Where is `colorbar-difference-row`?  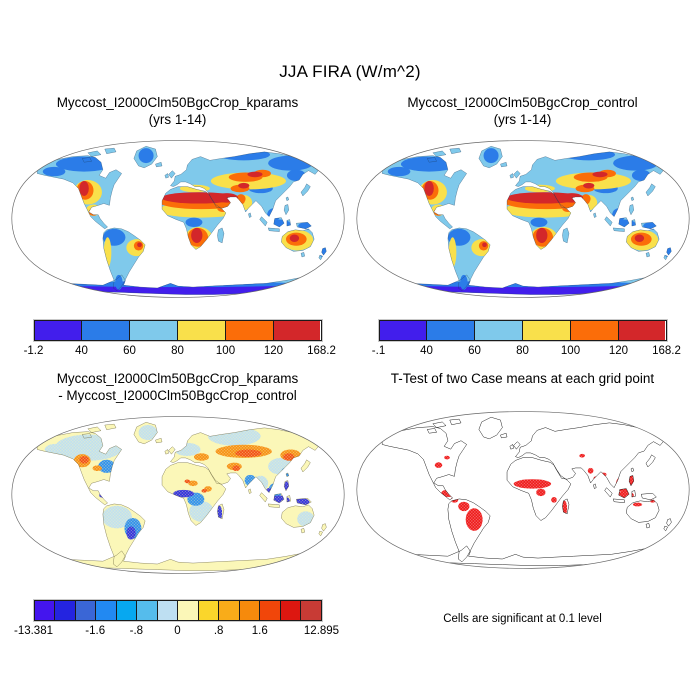 colorbar-difference-row is located at coordinates (177, 610).